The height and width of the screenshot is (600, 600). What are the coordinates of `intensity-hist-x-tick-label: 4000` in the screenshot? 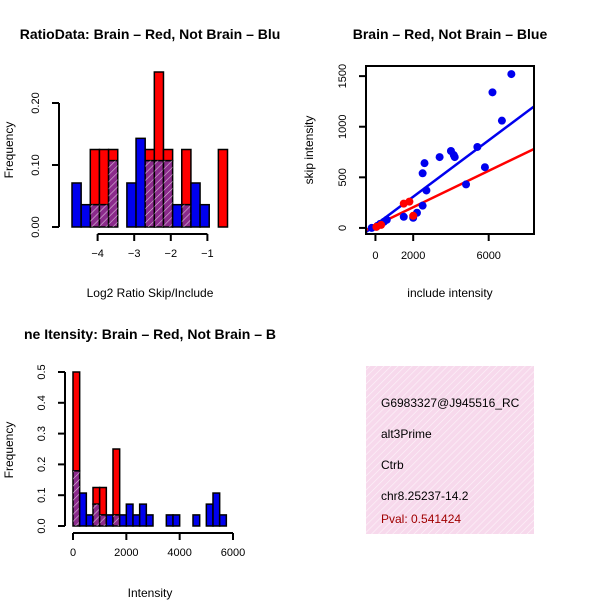 It's located at (179, 553).